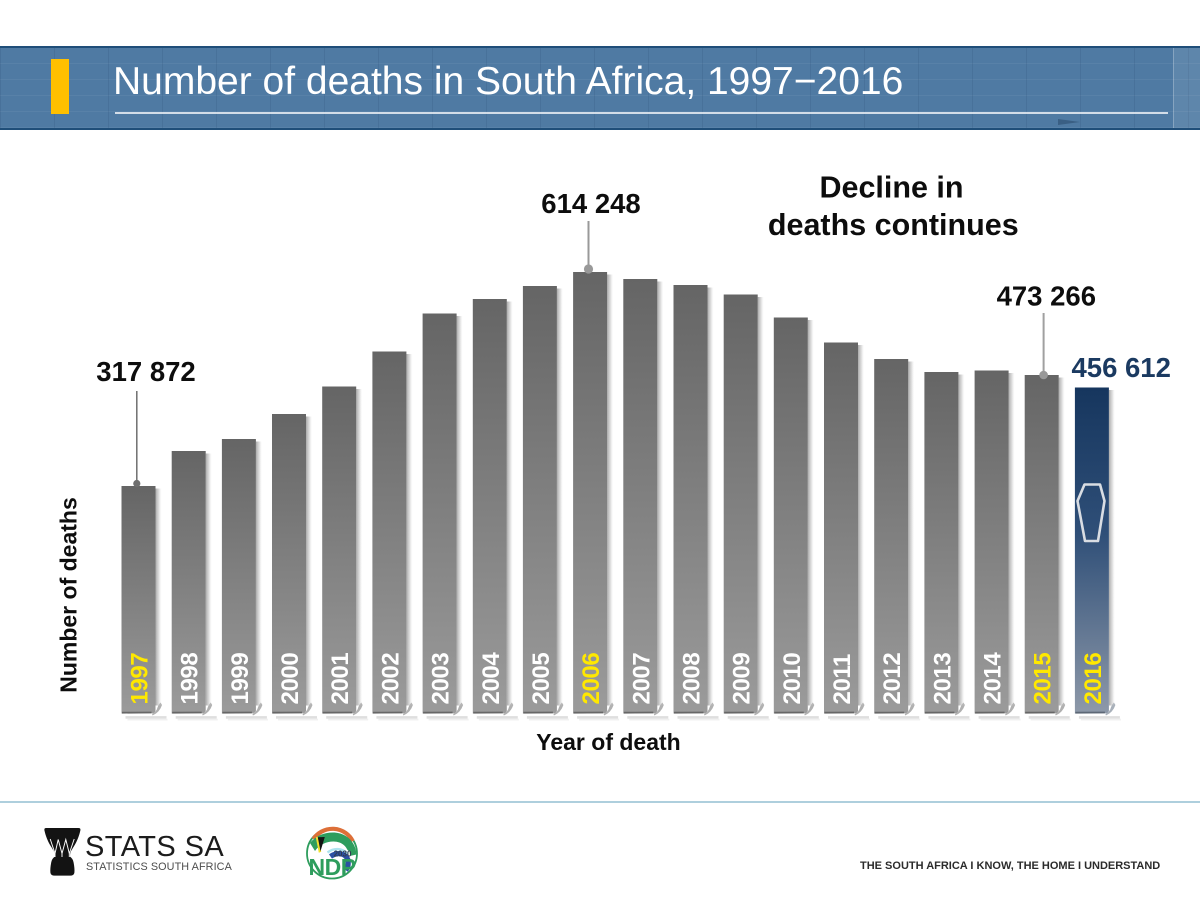  What do you see at coordinates (1043, 679) in the screenshot?
I see `svg-text: 2015` at bounding box center [1043, 679].